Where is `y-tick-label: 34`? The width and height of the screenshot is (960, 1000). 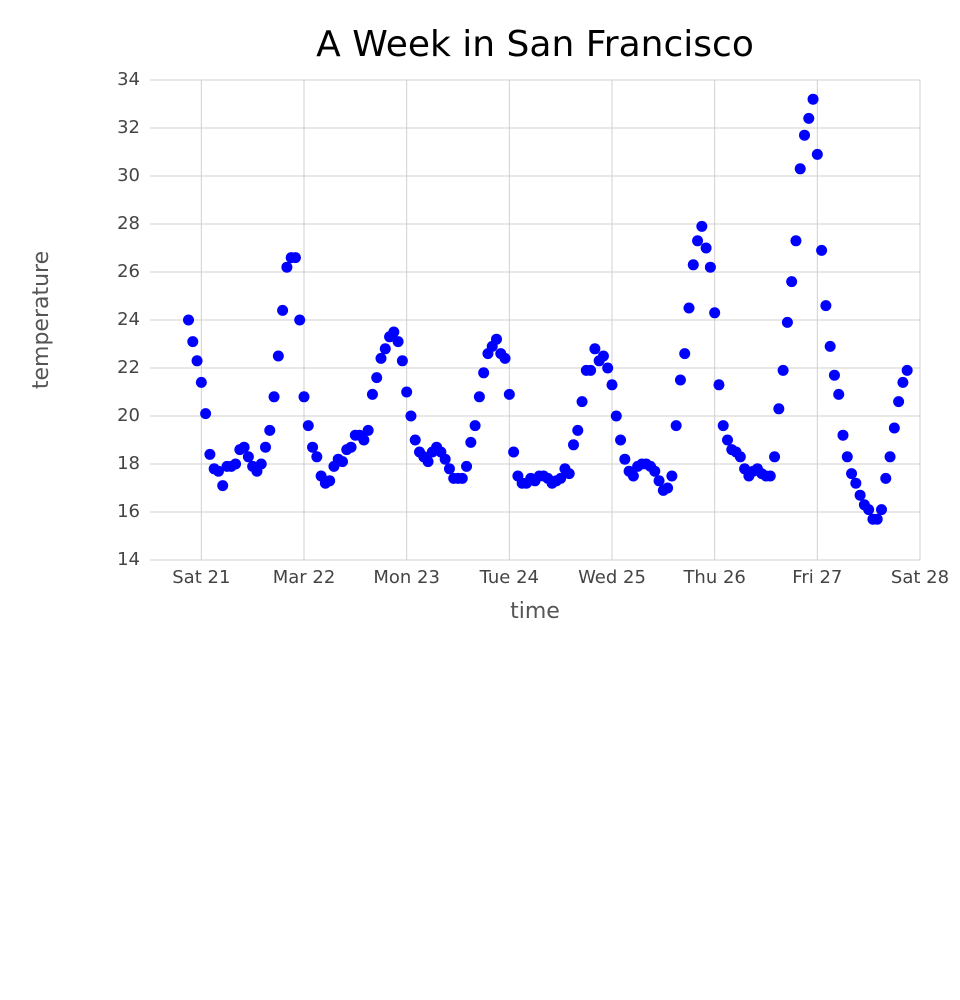
y-tick-label: 34 is located at coordinates (128, 79).